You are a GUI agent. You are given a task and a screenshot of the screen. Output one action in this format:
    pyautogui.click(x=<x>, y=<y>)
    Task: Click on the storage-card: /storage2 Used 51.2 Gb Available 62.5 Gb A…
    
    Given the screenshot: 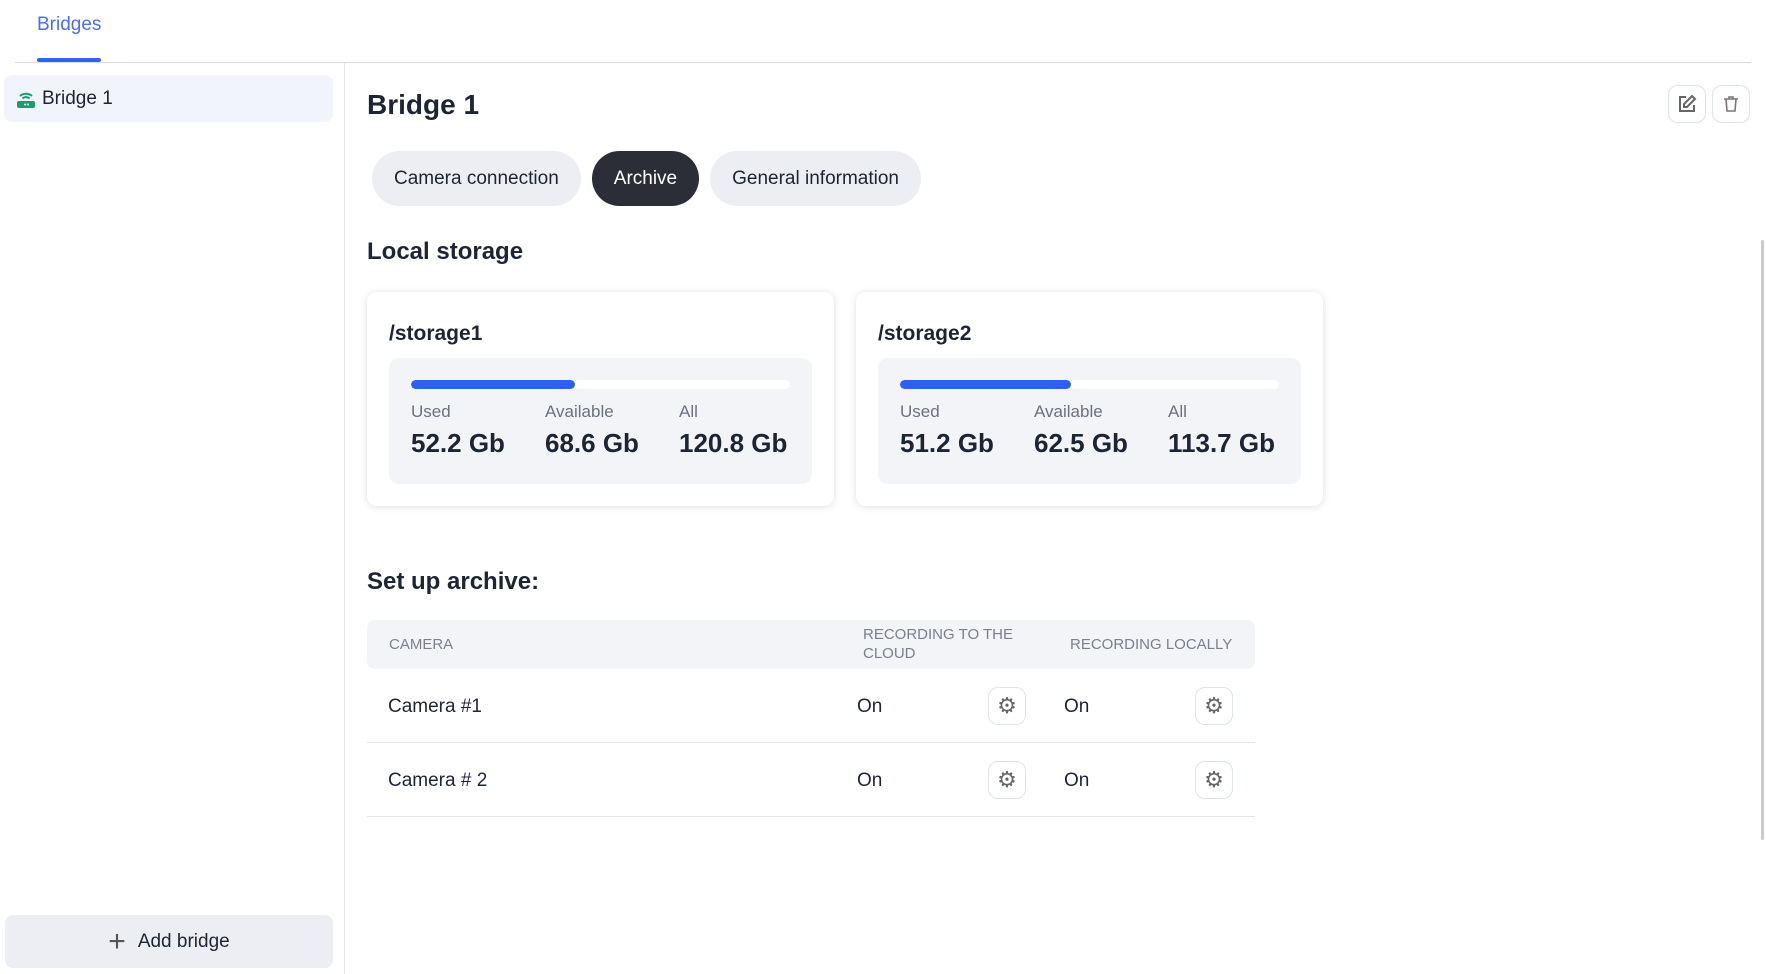 What is the action you would take?
    pyautogui.click(x=1089, y=399)
    